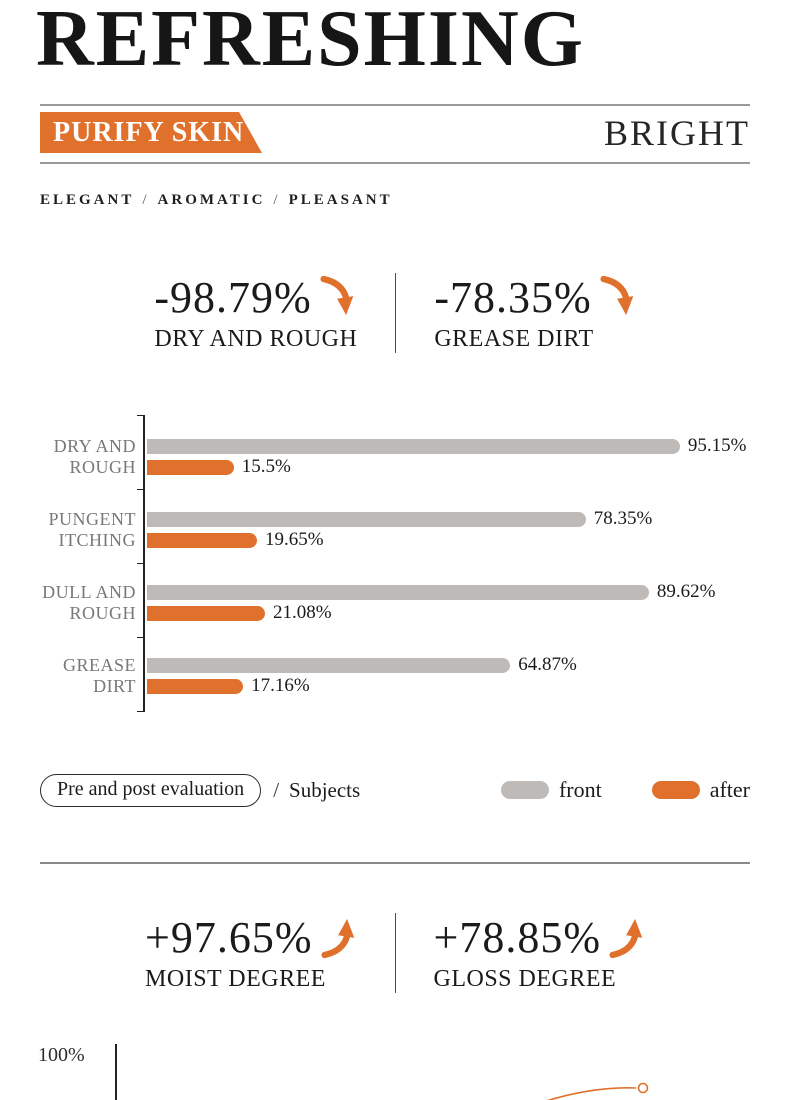 Image resolution: width=790 pixels, height=1100 pixels. What do you see at coordinates (395, 529) in the screenshot?
I see `chart-row-pungent-itching: PUNGENT ITCHING 78.35% 19.65%` at bounding box center [395, 529].